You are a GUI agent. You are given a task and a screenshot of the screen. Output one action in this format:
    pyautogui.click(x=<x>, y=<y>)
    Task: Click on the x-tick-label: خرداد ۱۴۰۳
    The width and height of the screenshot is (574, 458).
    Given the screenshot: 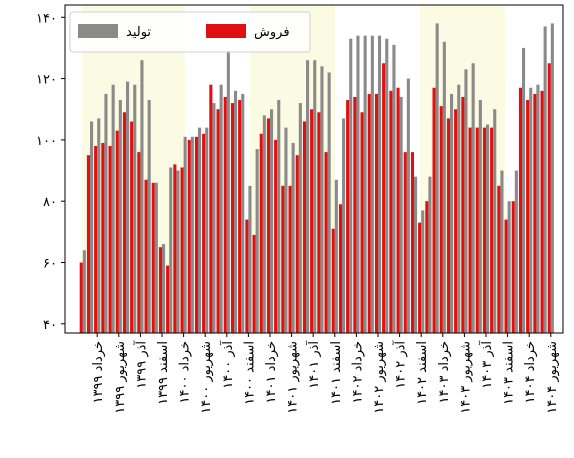 What is the action you would take?
    pyautogui.click(x=444, y=372)
    